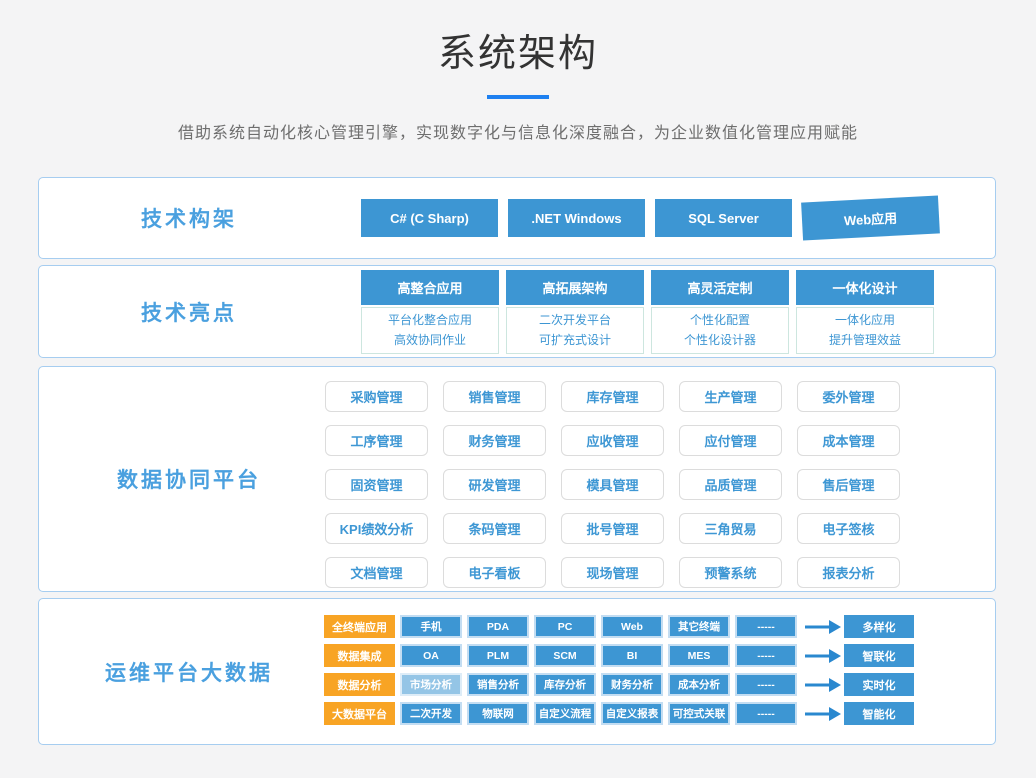 This screenshot has height=778, width=1036. Describe the element at coordinates (612, 572) in the screenshot. I see `module-chip-shopfloor: 现场管理` at that location.